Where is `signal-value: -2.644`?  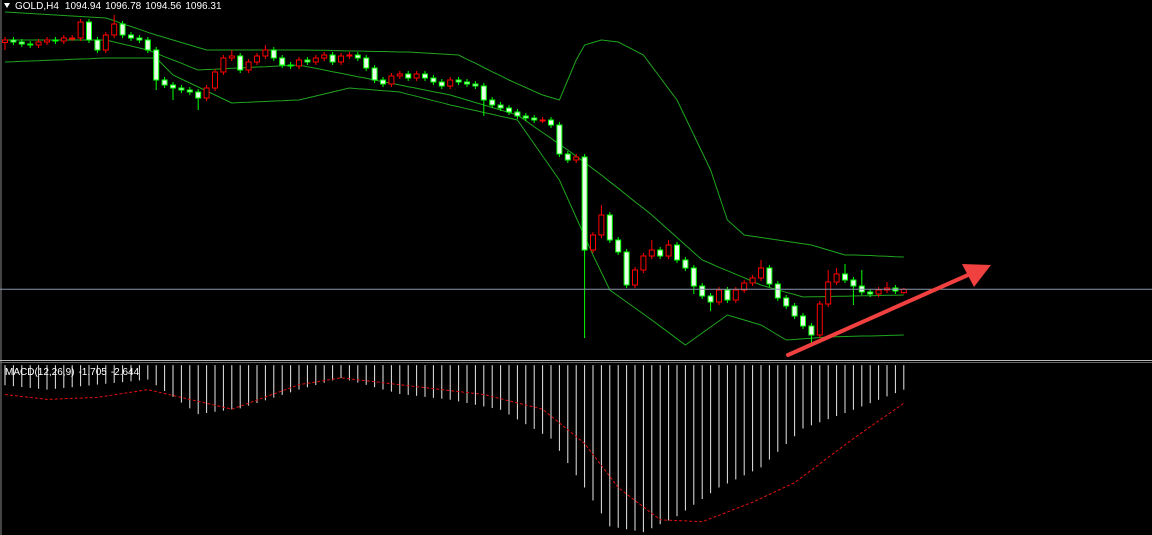 signal-value: -2.644 is located at coordinates (125, 372).